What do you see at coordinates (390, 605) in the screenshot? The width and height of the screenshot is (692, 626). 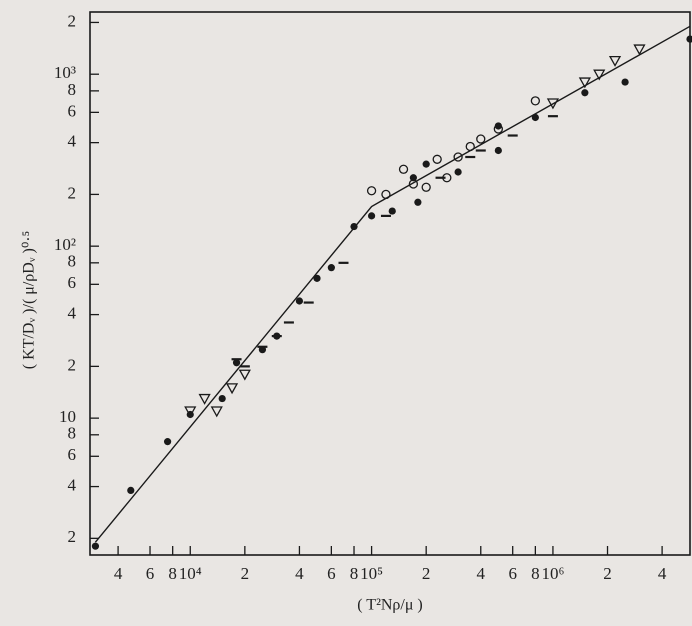 I see `x-axis-title: ( T²Nρ/μ )` at bounding box center [390, 605].